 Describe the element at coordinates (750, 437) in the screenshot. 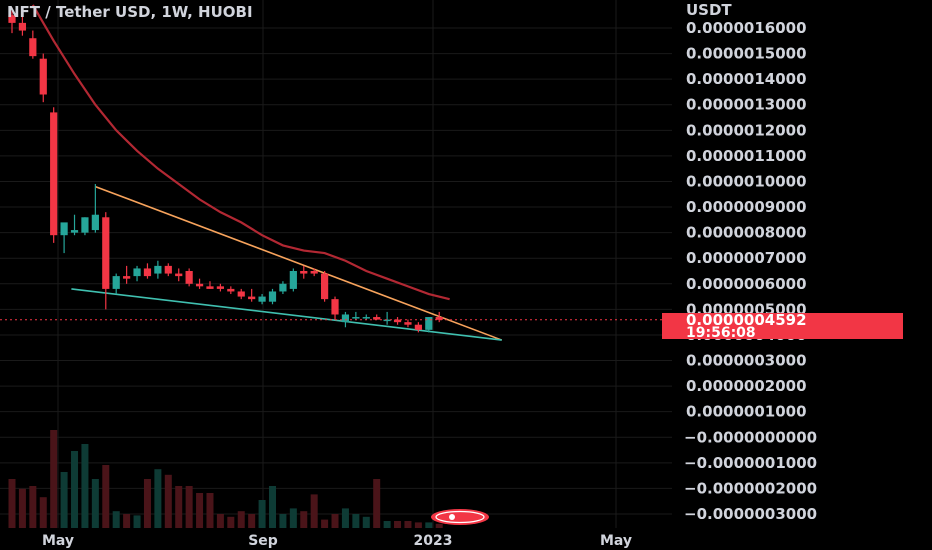

I see `y-tick-label: −0.0000000000` at that location.